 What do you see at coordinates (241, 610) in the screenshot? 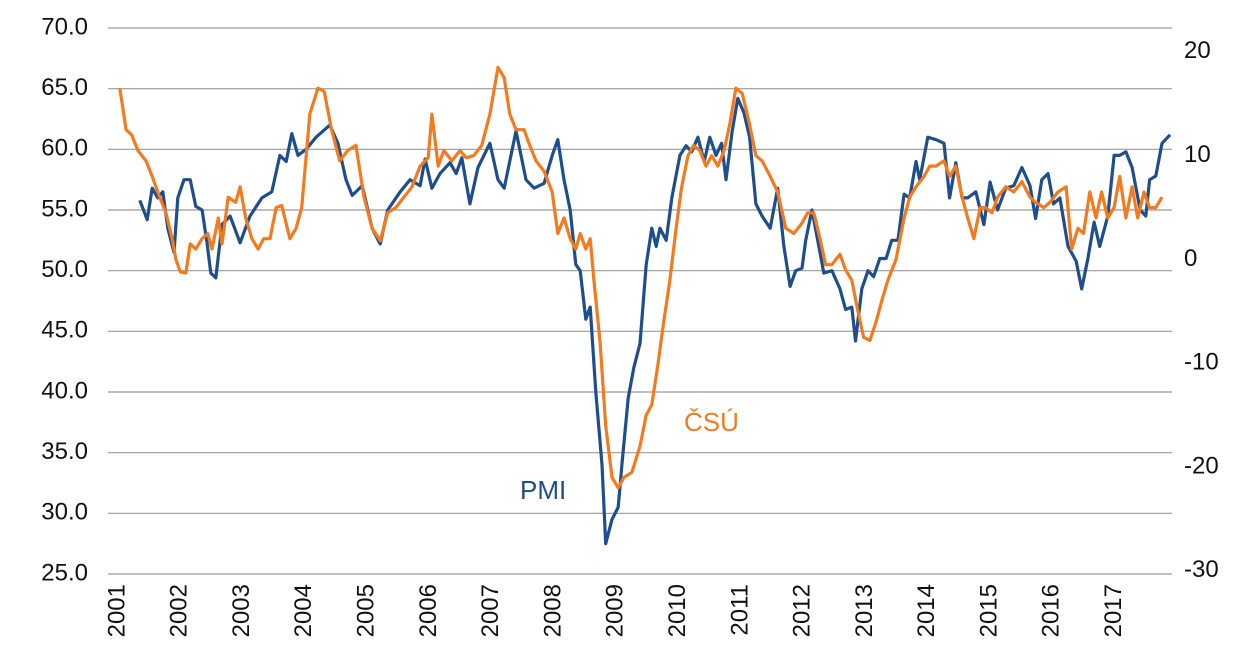
I see `x-tick-label: 2003` at bounding box center [241, 610].